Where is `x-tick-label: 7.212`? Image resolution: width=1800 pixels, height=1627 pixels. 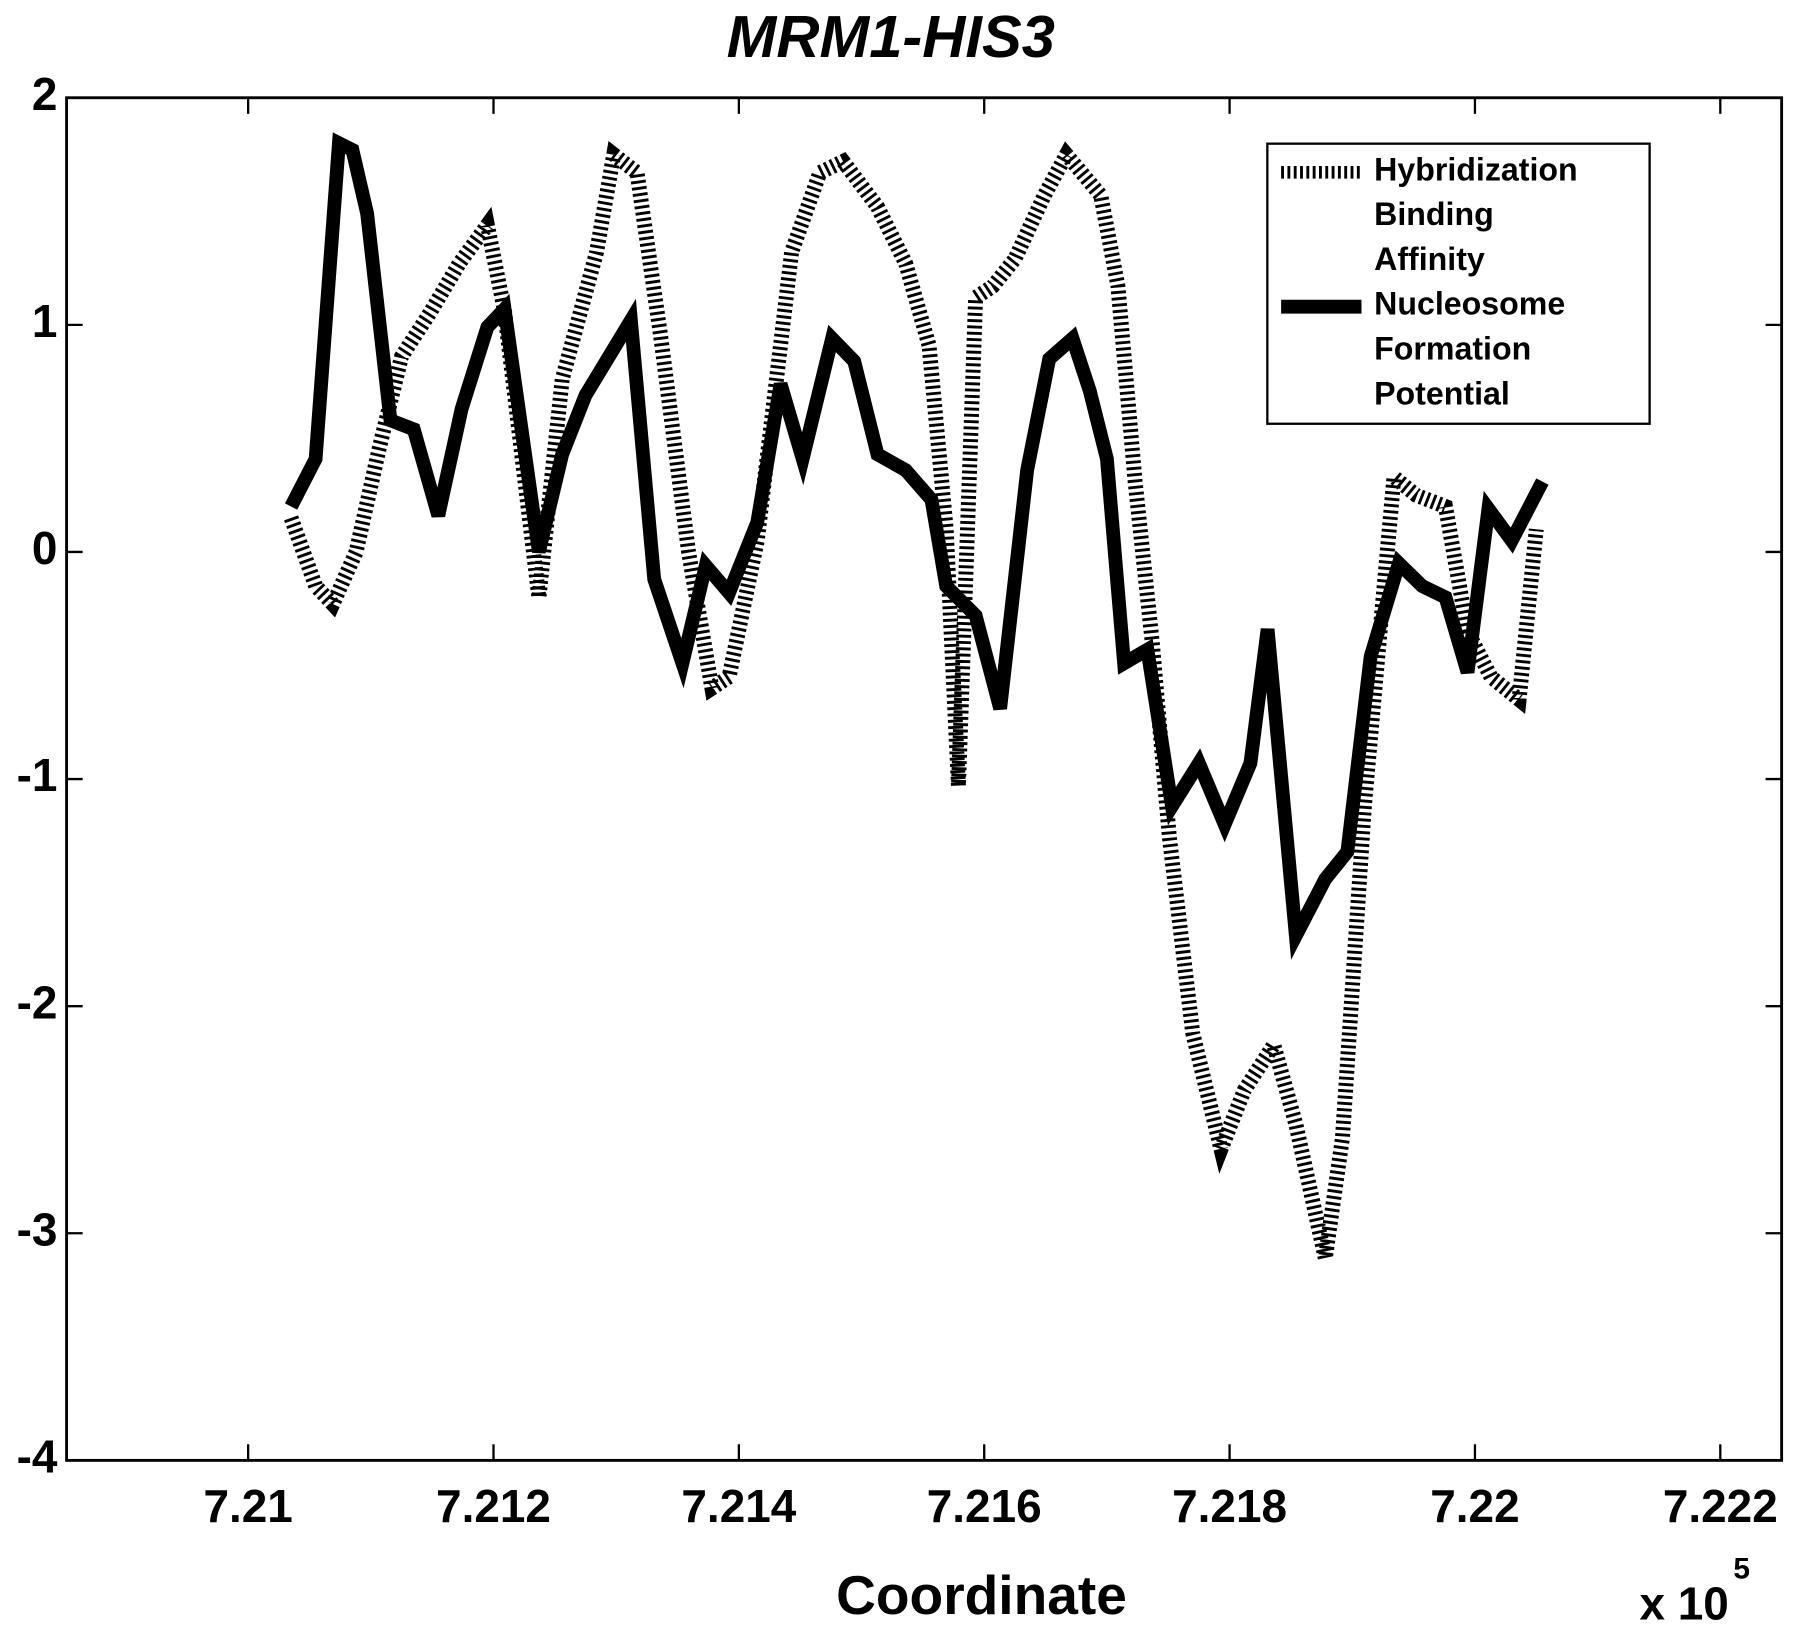
x-tick-label: 7.212 is located at coordinates (493, 1506).